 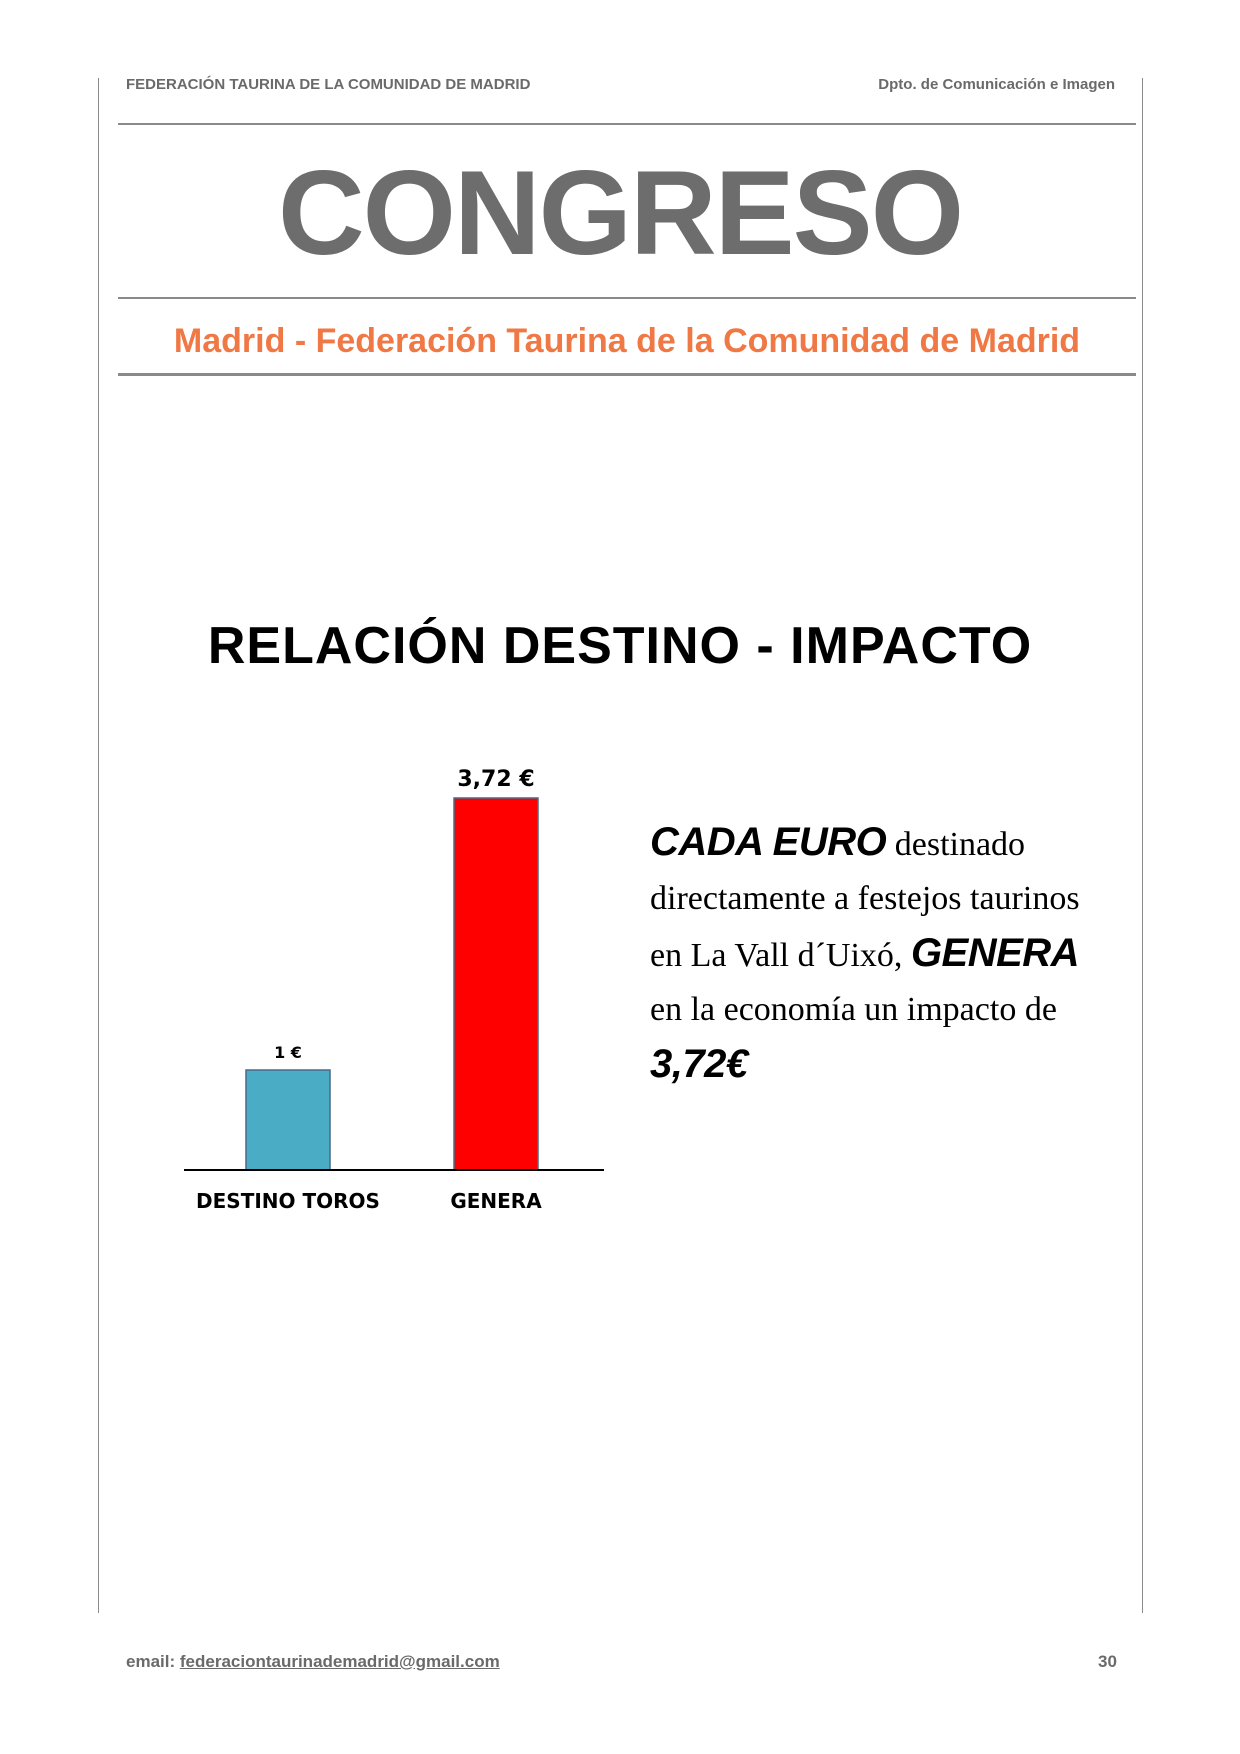 What do you see at coordinates (853, 1009) in the screenshot?
I see `paragraph-text-2: en la economía un impacto de` at bounding box center [853, 1009].